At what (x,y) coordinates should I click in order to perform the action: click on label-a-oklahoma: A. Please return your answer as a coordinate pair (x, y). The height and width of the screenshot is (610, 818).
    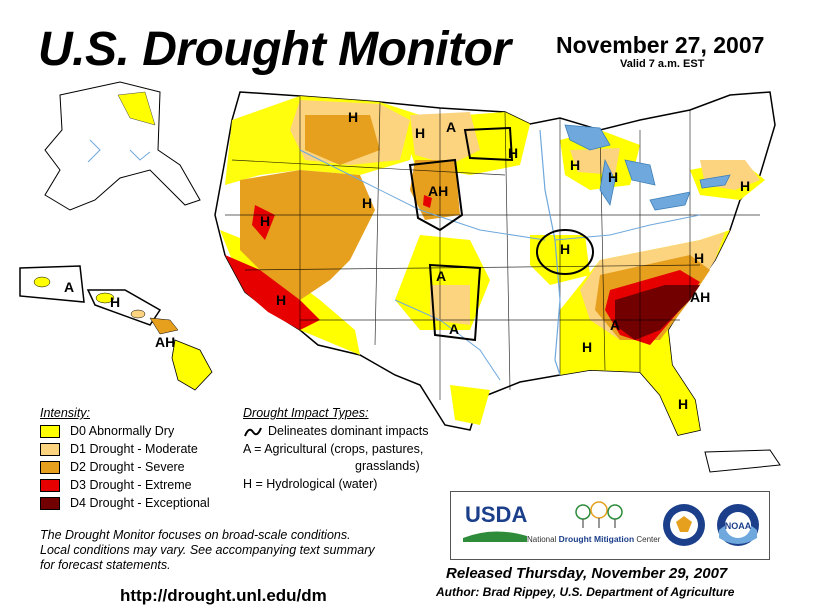
    Looking at the image, I should click on (454, 329).